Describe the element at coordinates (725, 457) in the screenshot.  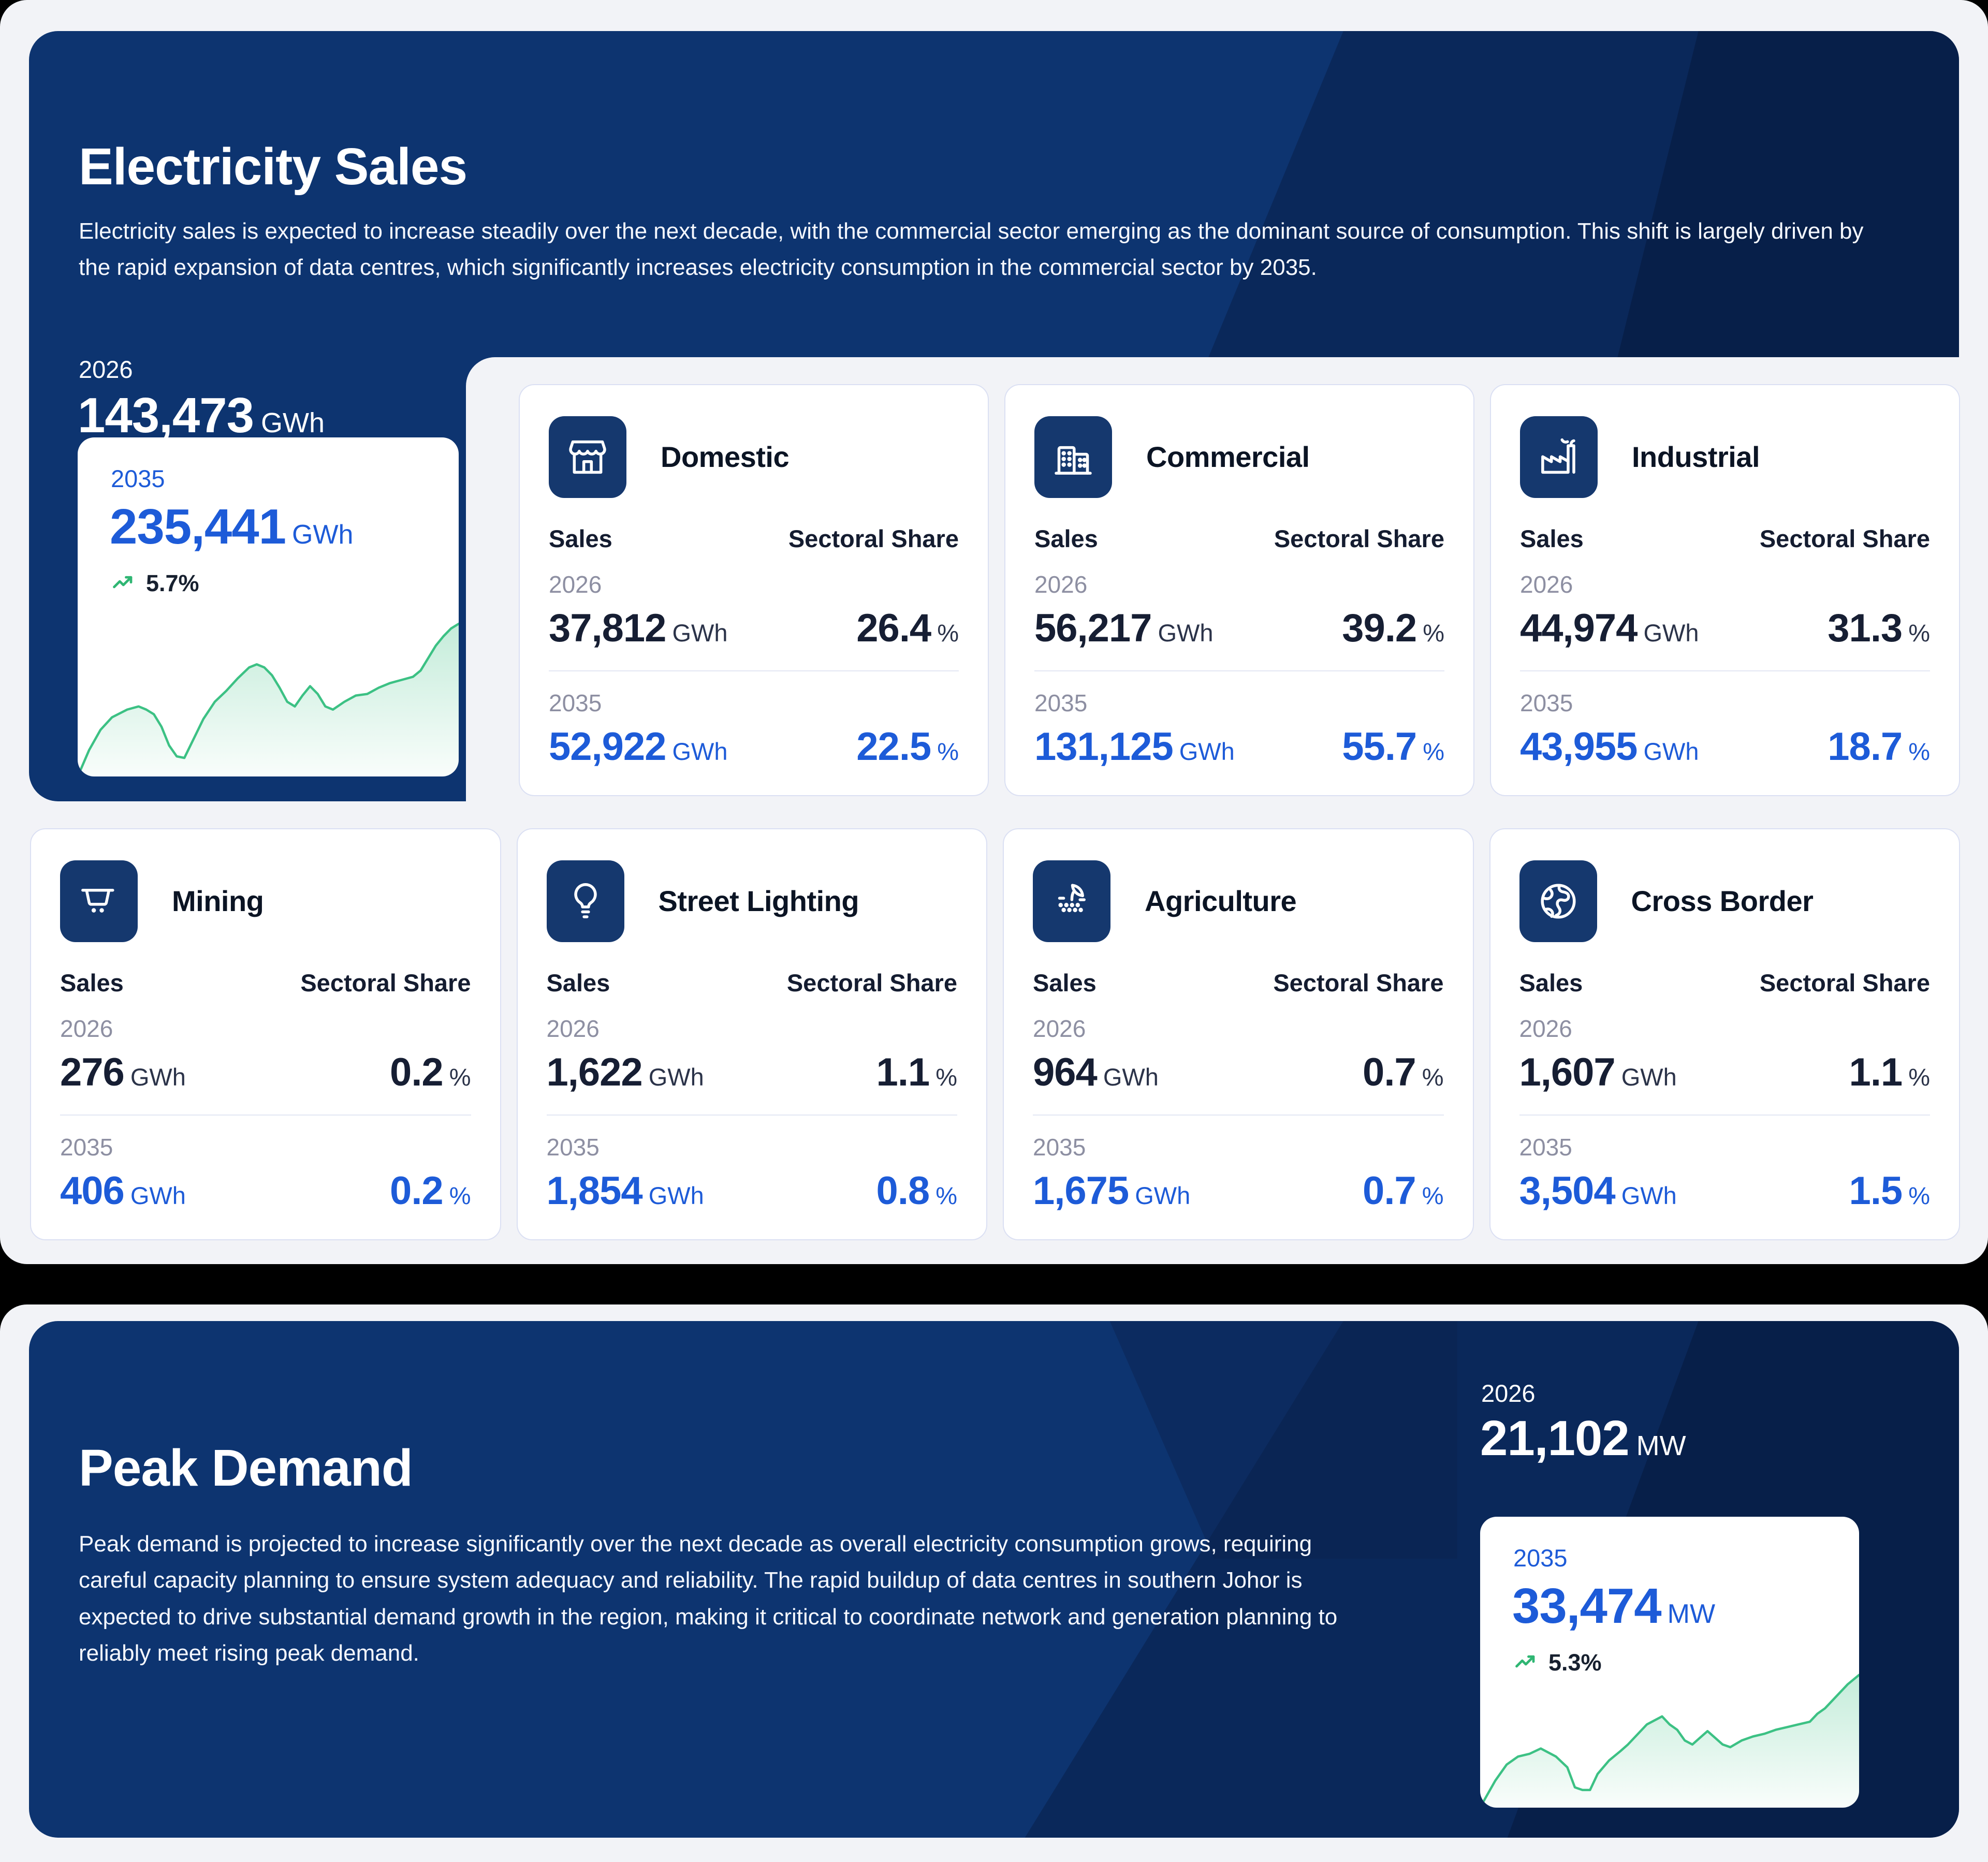
I see `sector-name: Domestic` at that location.